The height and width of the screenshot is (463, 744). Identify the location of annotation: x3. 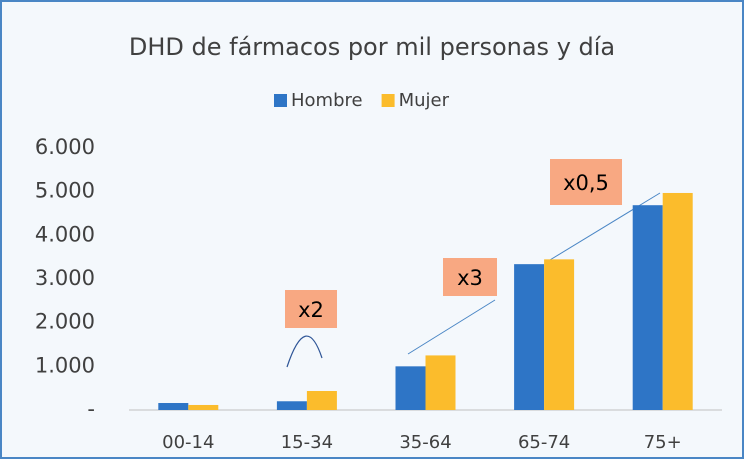
(470, 278).